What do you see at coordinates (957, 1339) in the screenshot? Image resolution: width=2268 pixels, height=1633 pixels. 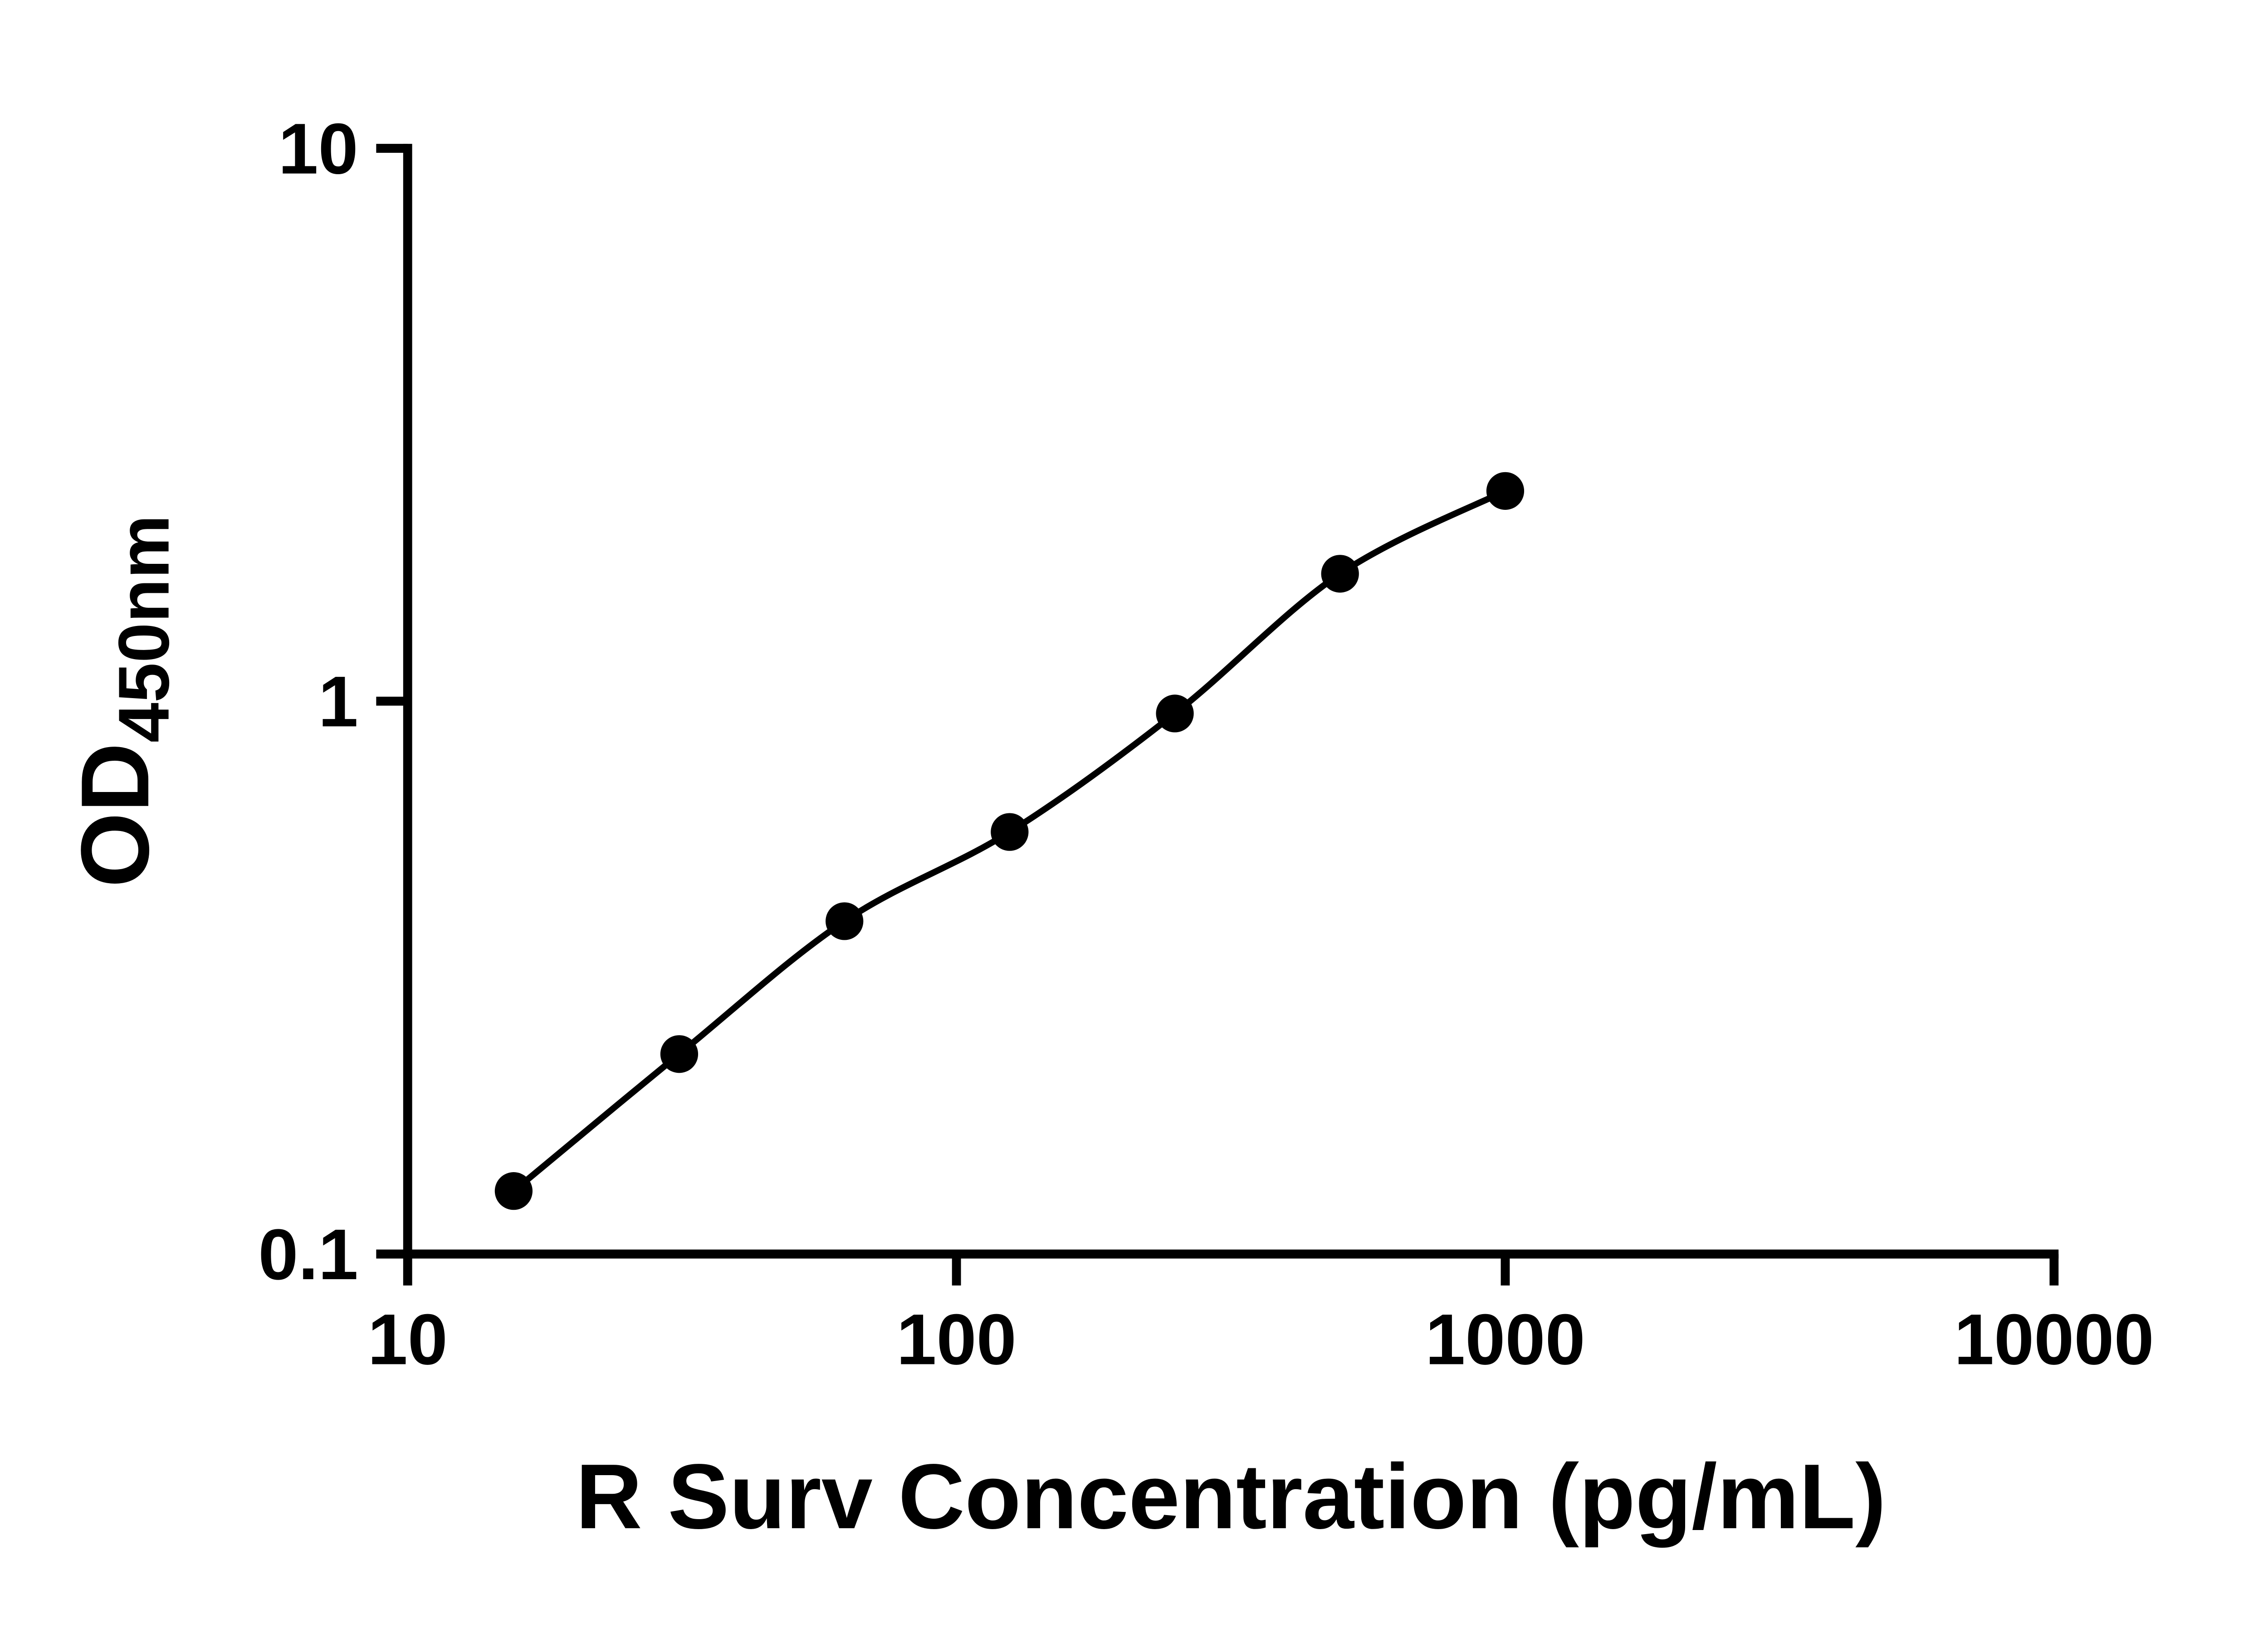 I see `x-tick-label: 100` at bounding box center [957, 1339].